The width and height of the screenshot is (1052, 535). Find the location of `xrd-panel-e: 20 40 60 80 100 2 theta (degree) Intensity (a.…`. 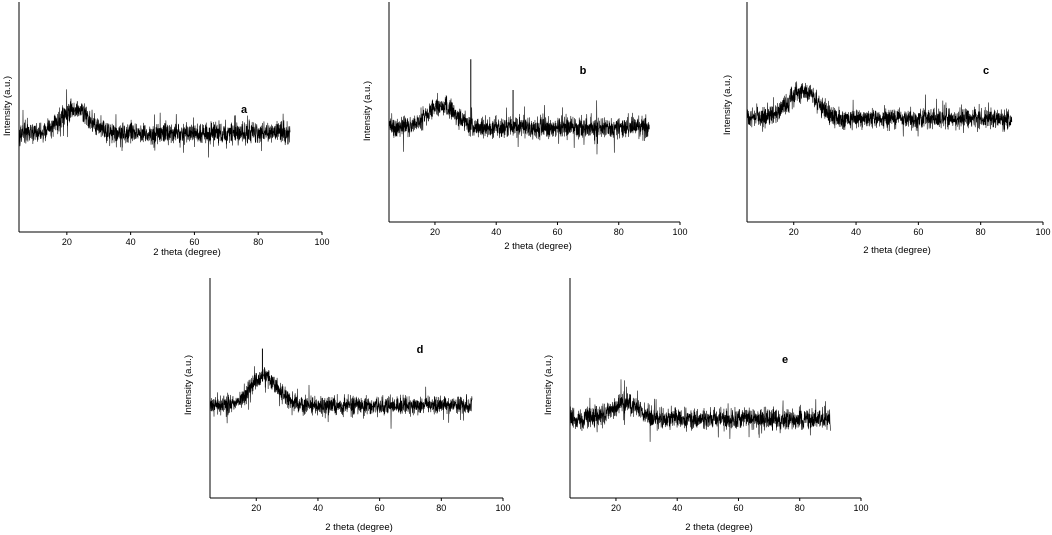

xrd-panel-e: 20 40 60 80 100 2 theta (degree) Intensity (a.… is located at coordinates (706, 405).